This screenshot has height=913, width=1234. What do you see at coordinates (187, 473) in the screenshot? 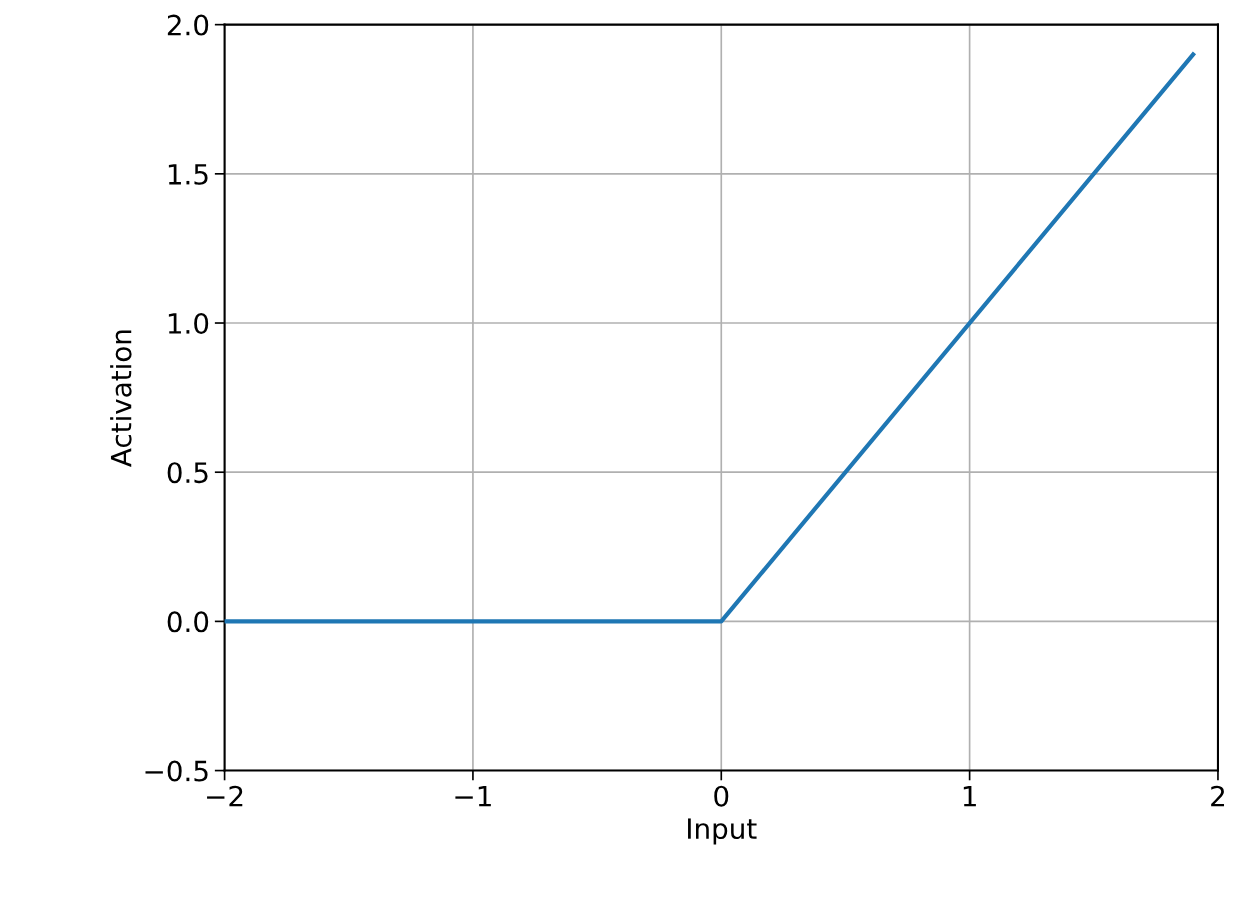
I see `y-tick-label: 0.5` at bounding box center [187, 473].